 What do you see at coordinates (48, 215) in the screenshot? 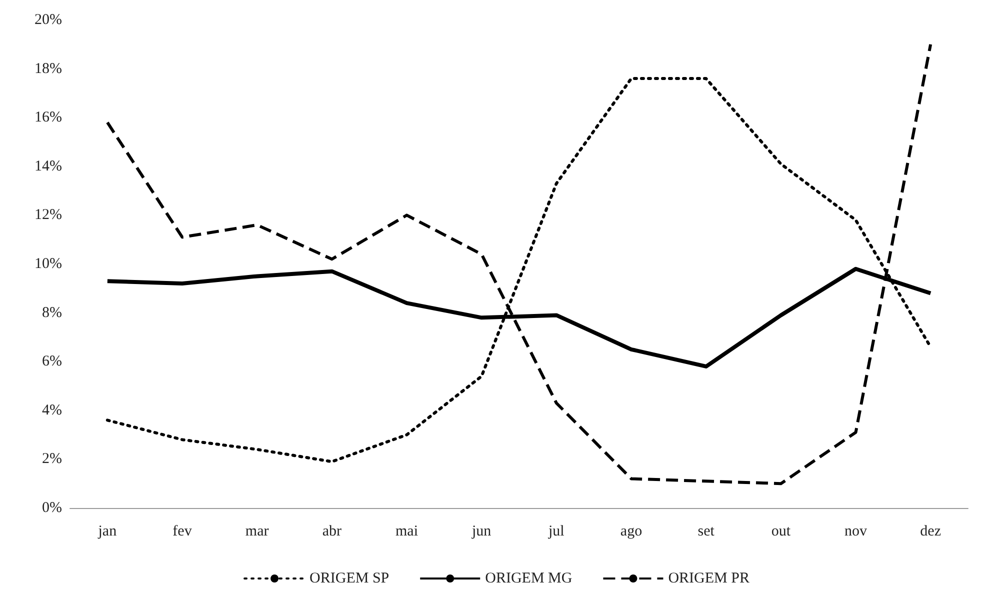
I see `y-tick-label: 12%` at bounding box center [48, 215].